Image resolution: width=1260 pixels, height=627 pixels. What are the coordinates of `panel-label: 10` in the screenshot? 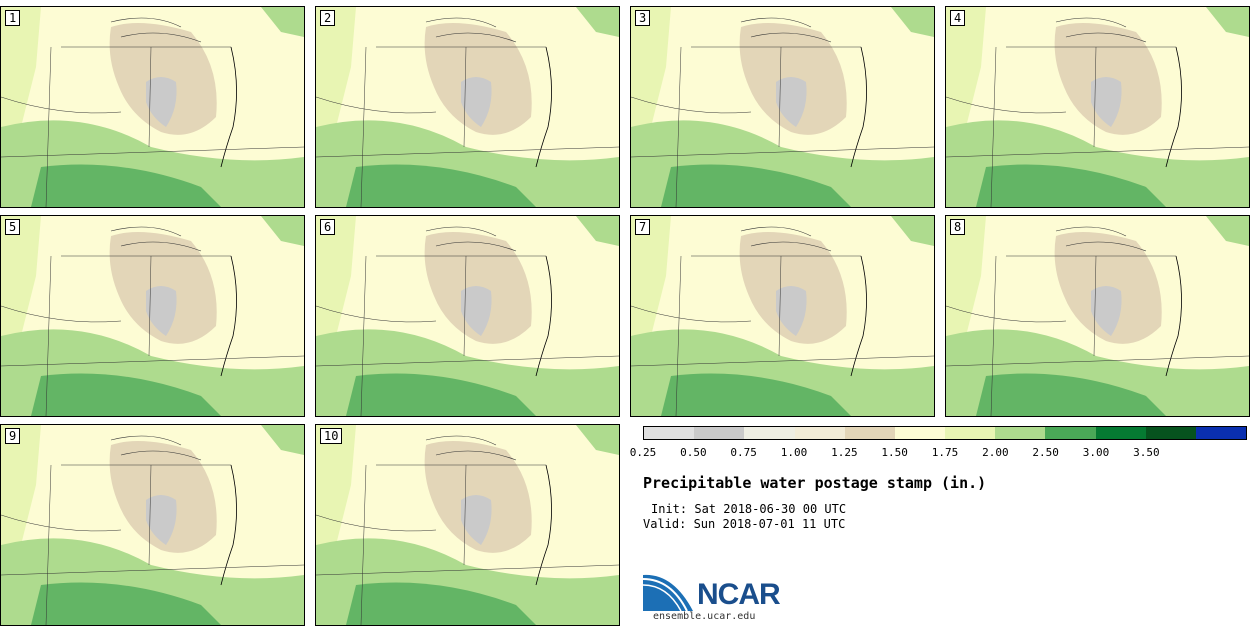 It's located at (331, 436).